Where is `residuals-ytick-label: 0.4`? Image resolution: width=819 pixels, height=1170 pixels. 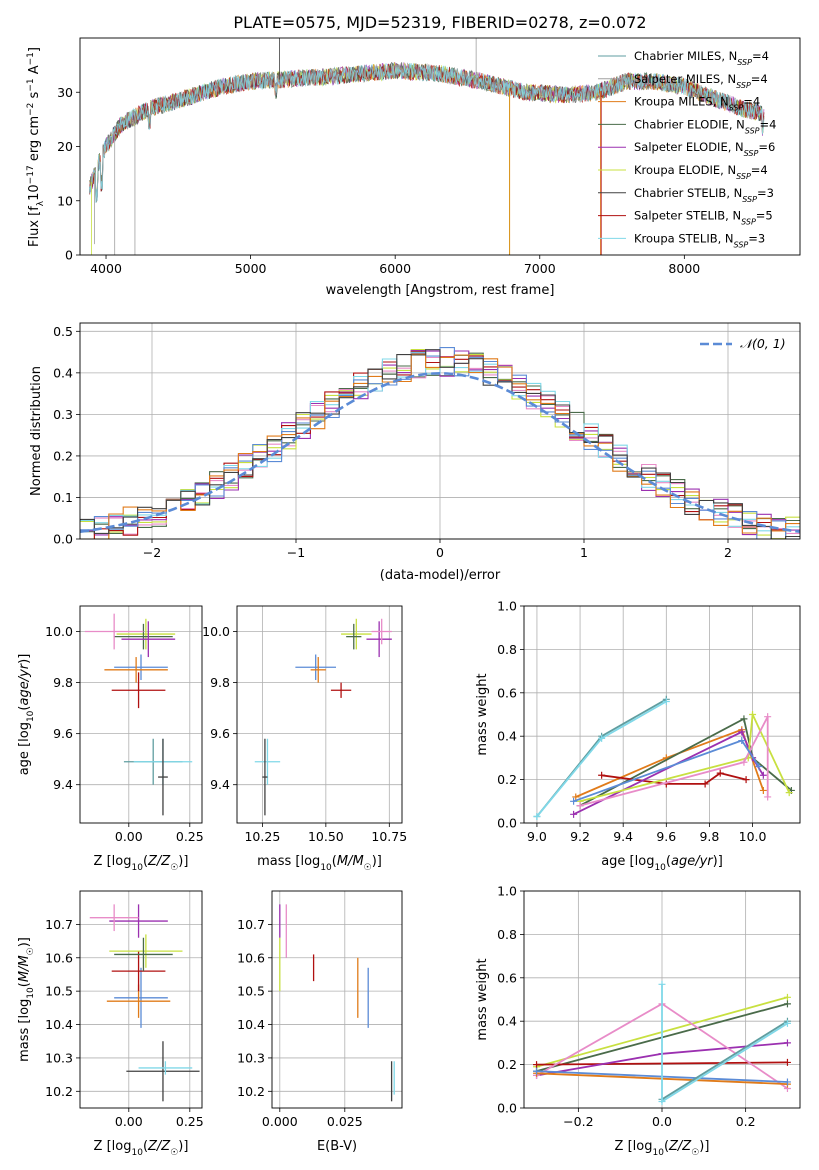
residuals-ytick-label: 0.4 is located at coordinates (63, 372).